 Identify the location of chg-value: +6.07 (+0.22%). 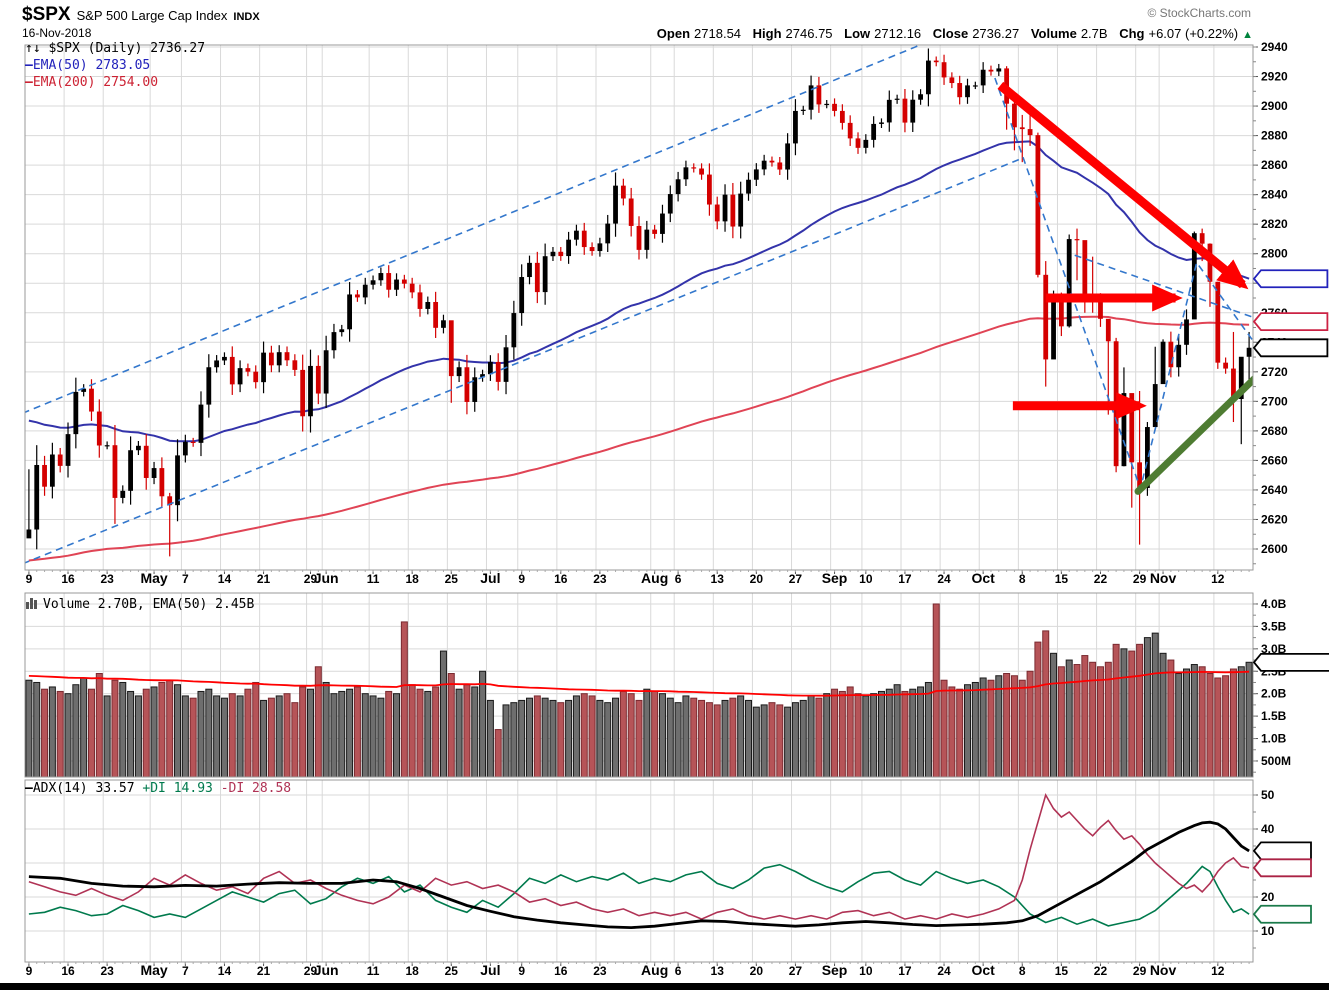
(1193, 33).